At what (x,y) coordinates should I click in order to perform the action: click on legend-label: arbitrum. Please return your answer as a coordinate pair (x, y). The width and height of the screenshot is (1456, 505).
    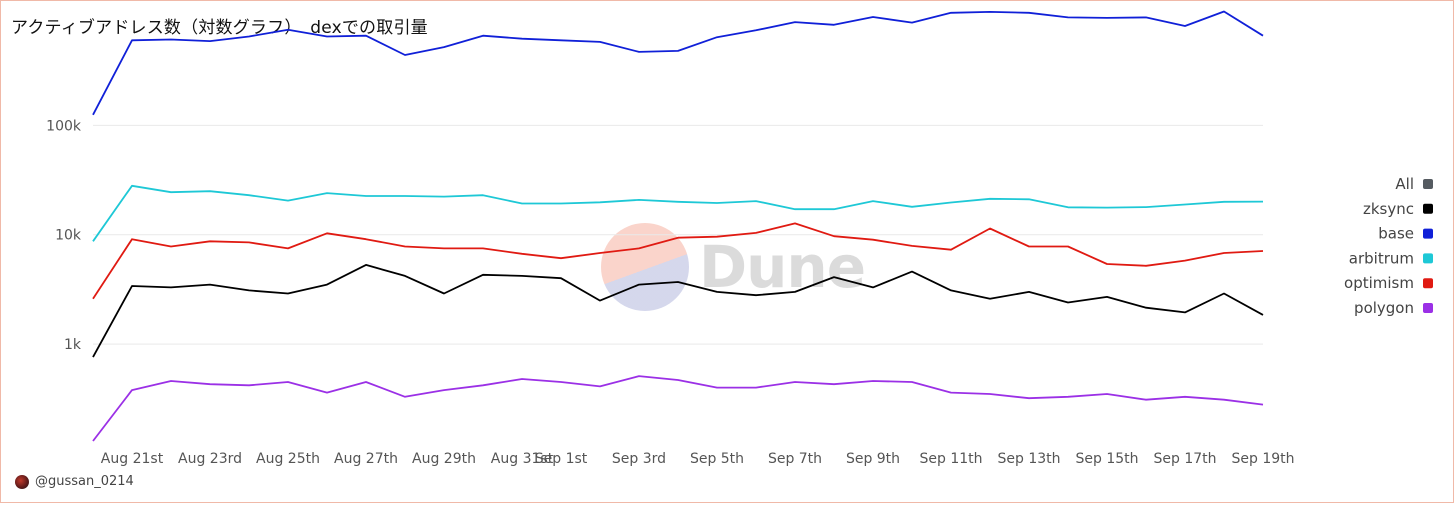
    Looking at the image, I should click on (1381, 258).